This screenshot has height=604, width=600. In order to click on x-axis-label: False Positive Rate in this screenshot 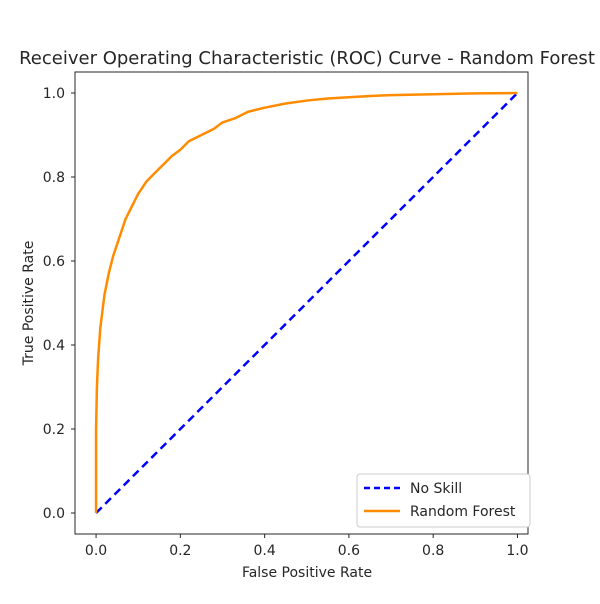, I will do `click(307, 573)`.